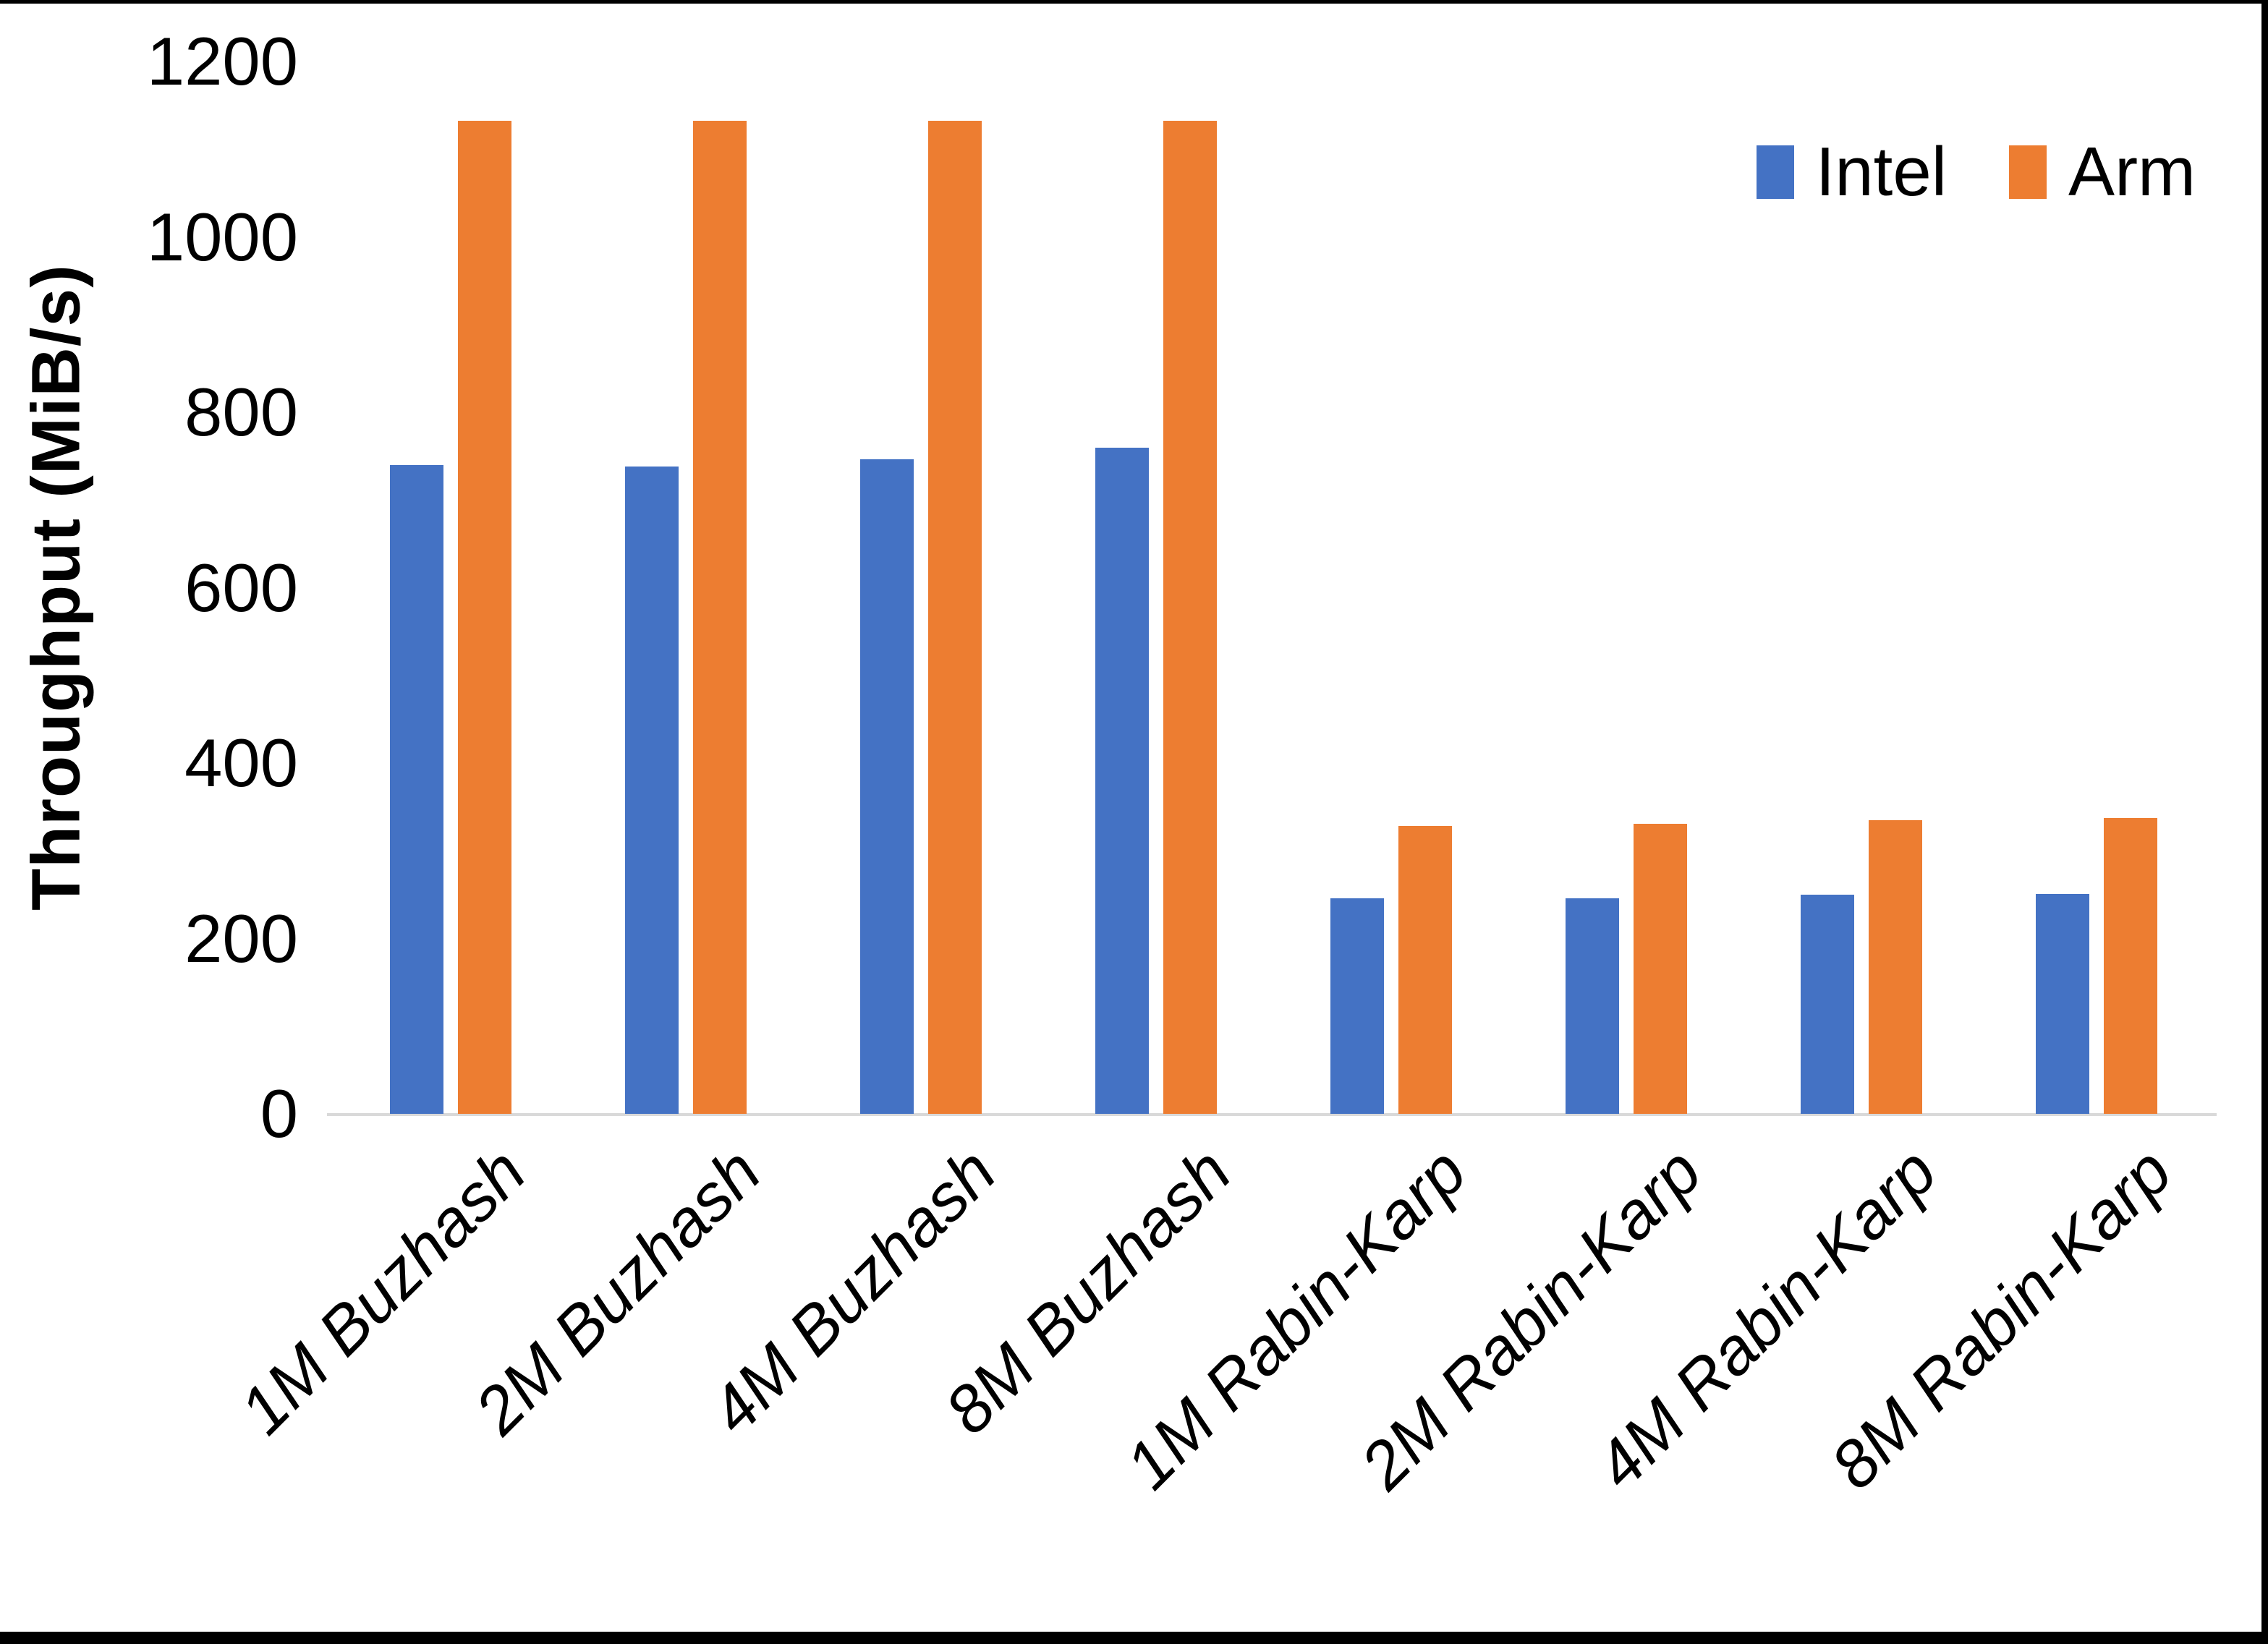 The width and height of the screenshot is (2268, 1644). Describe the element at coordinates (2028, 172) in the screenshot. I see `legend-swatch-arm` at that location.